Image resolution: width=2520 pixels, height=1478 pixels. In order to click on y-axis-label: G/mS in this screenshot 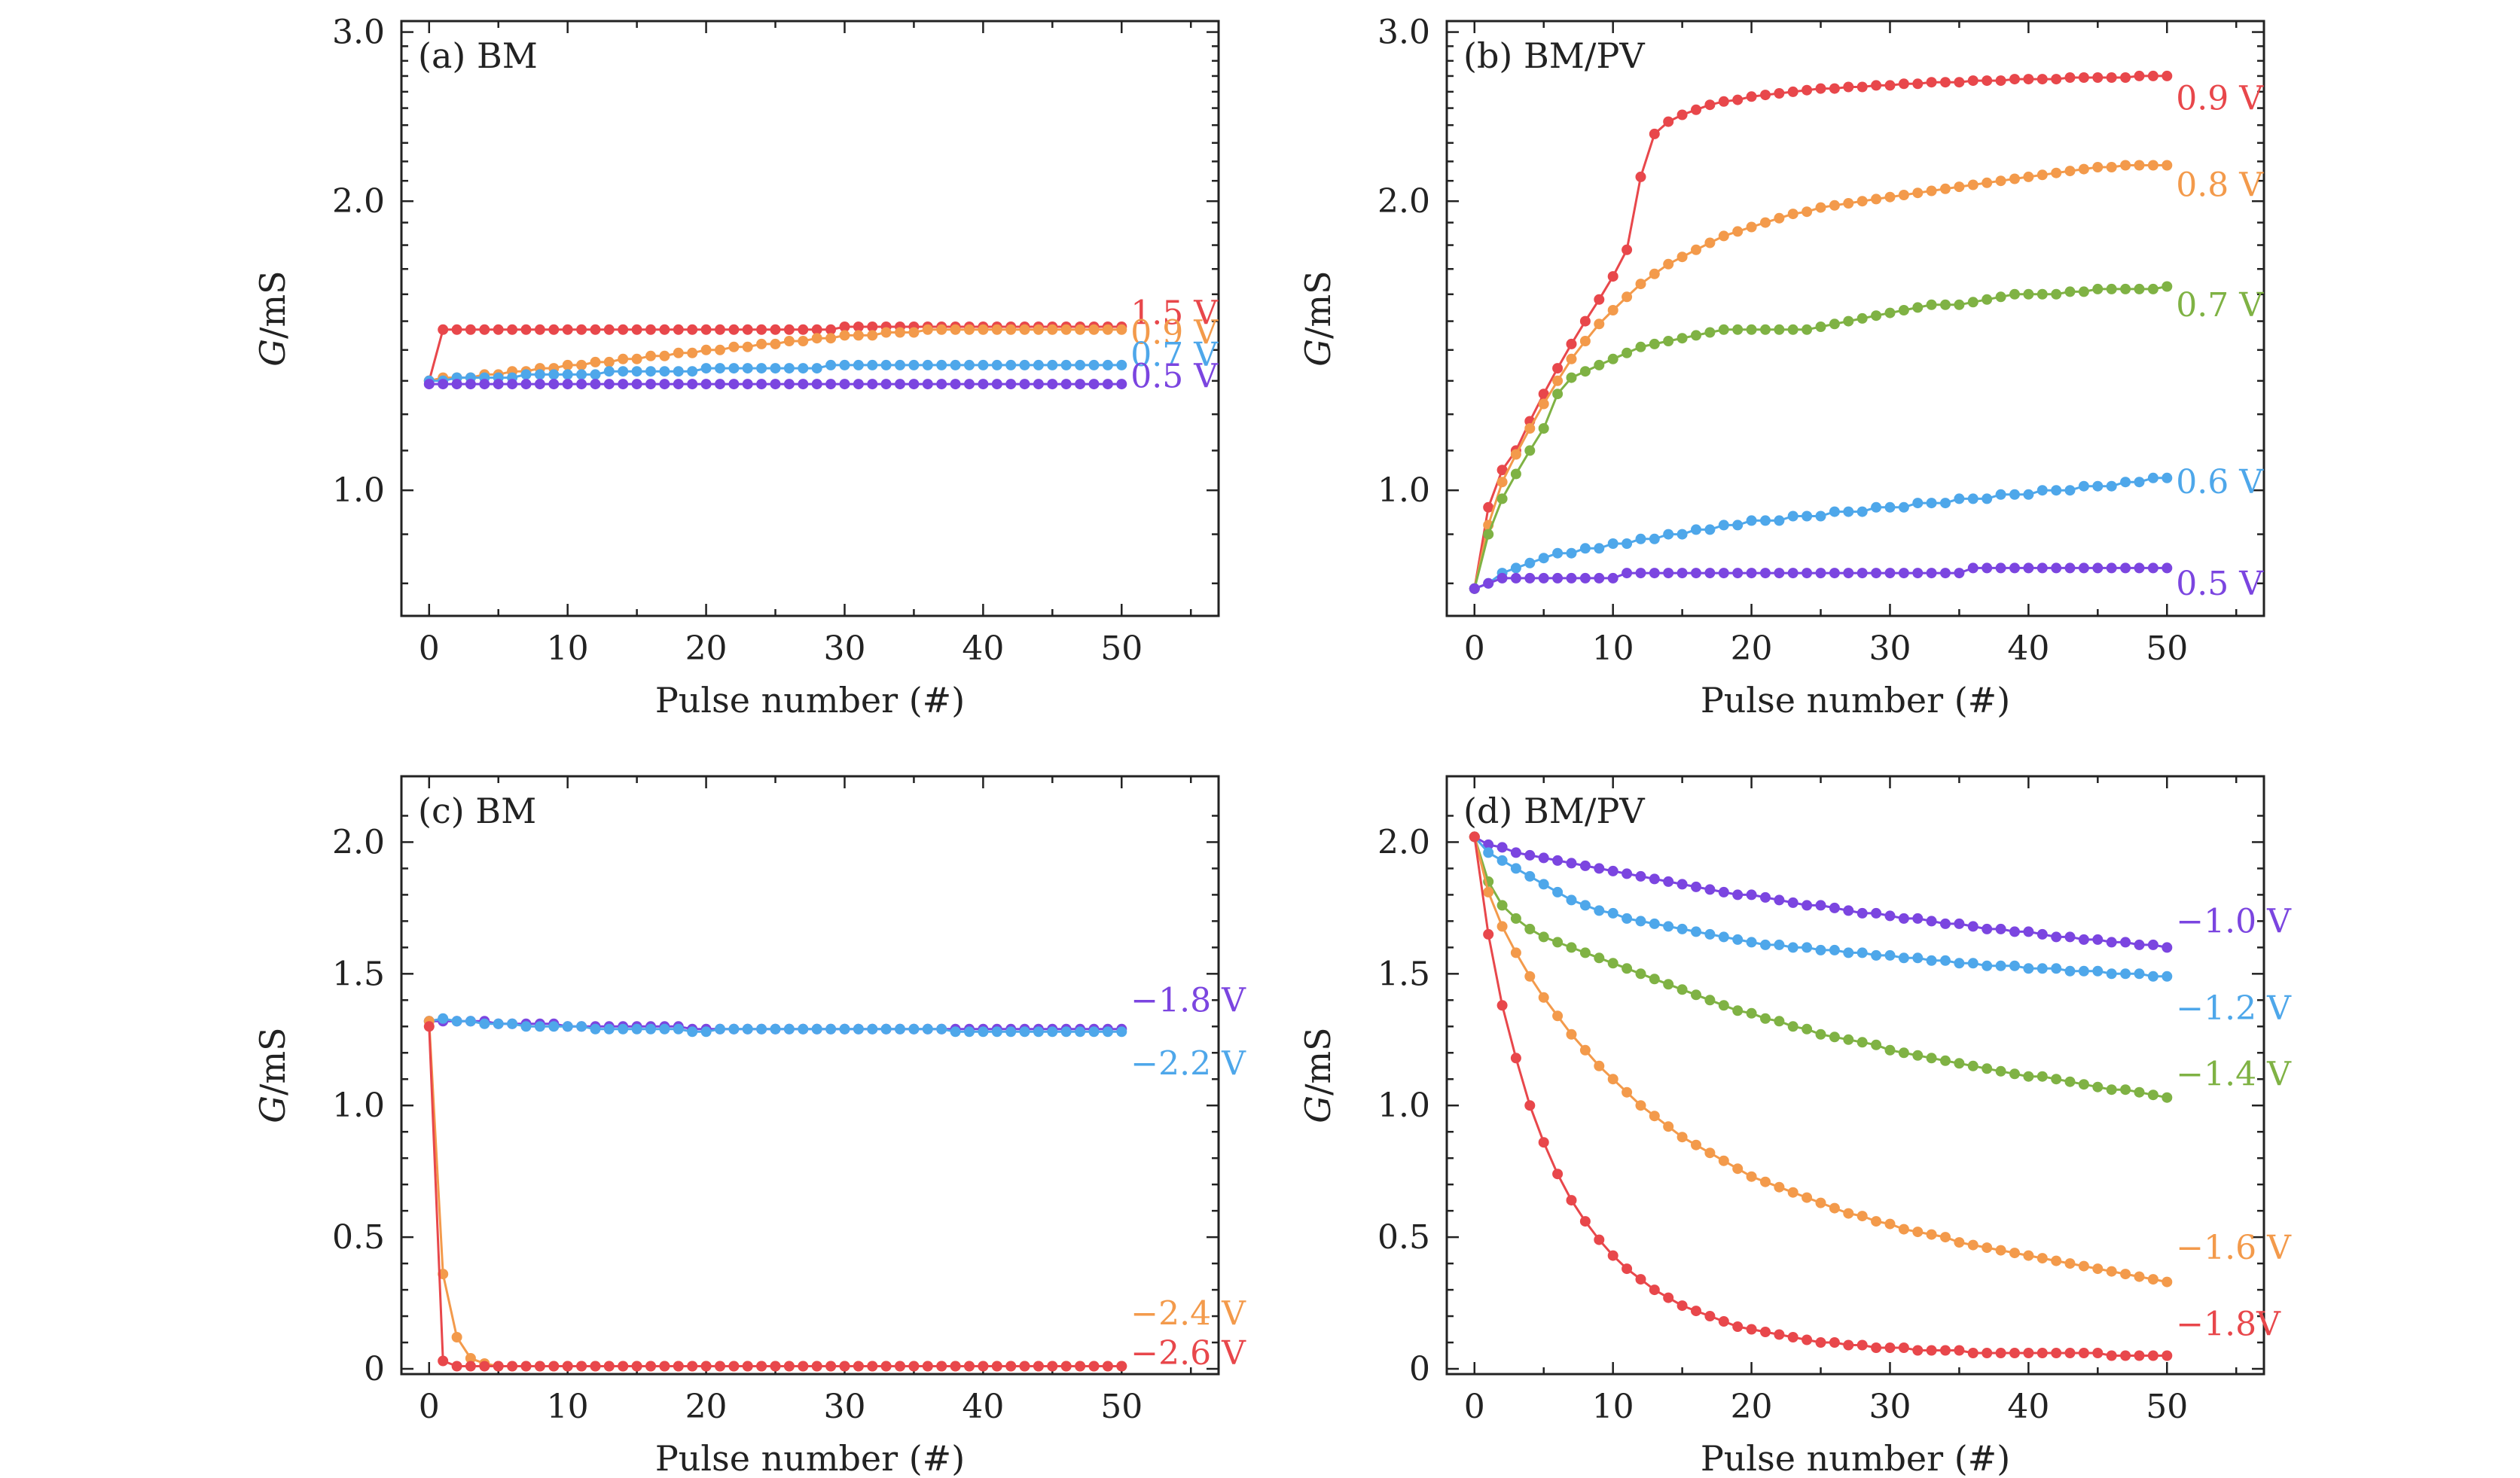, I will do `click(1318, 1075)`.